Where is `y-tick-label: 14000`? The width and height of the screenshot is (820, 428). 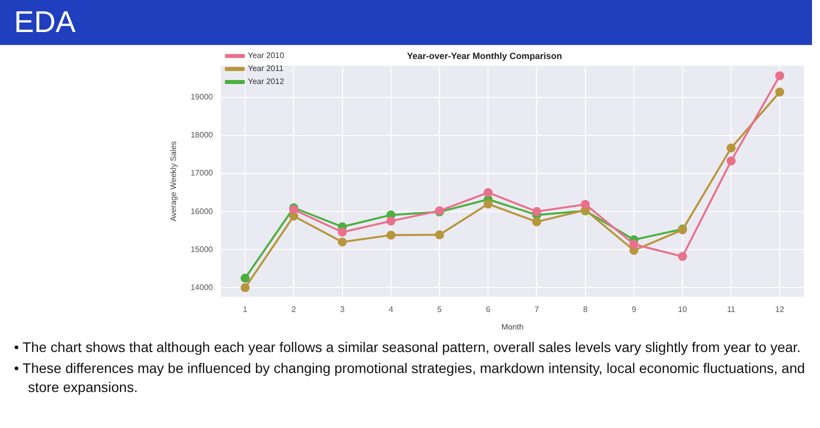
y-tick-label: 14000 is located at coordinates (202, 287).